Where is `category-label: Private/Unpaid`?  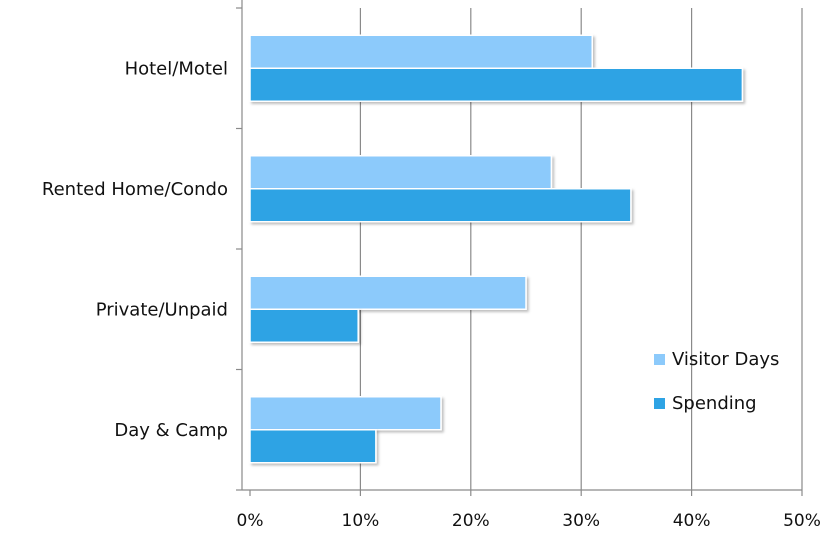 category-label: Private/Unpaid is located at coordinates (162, 309).